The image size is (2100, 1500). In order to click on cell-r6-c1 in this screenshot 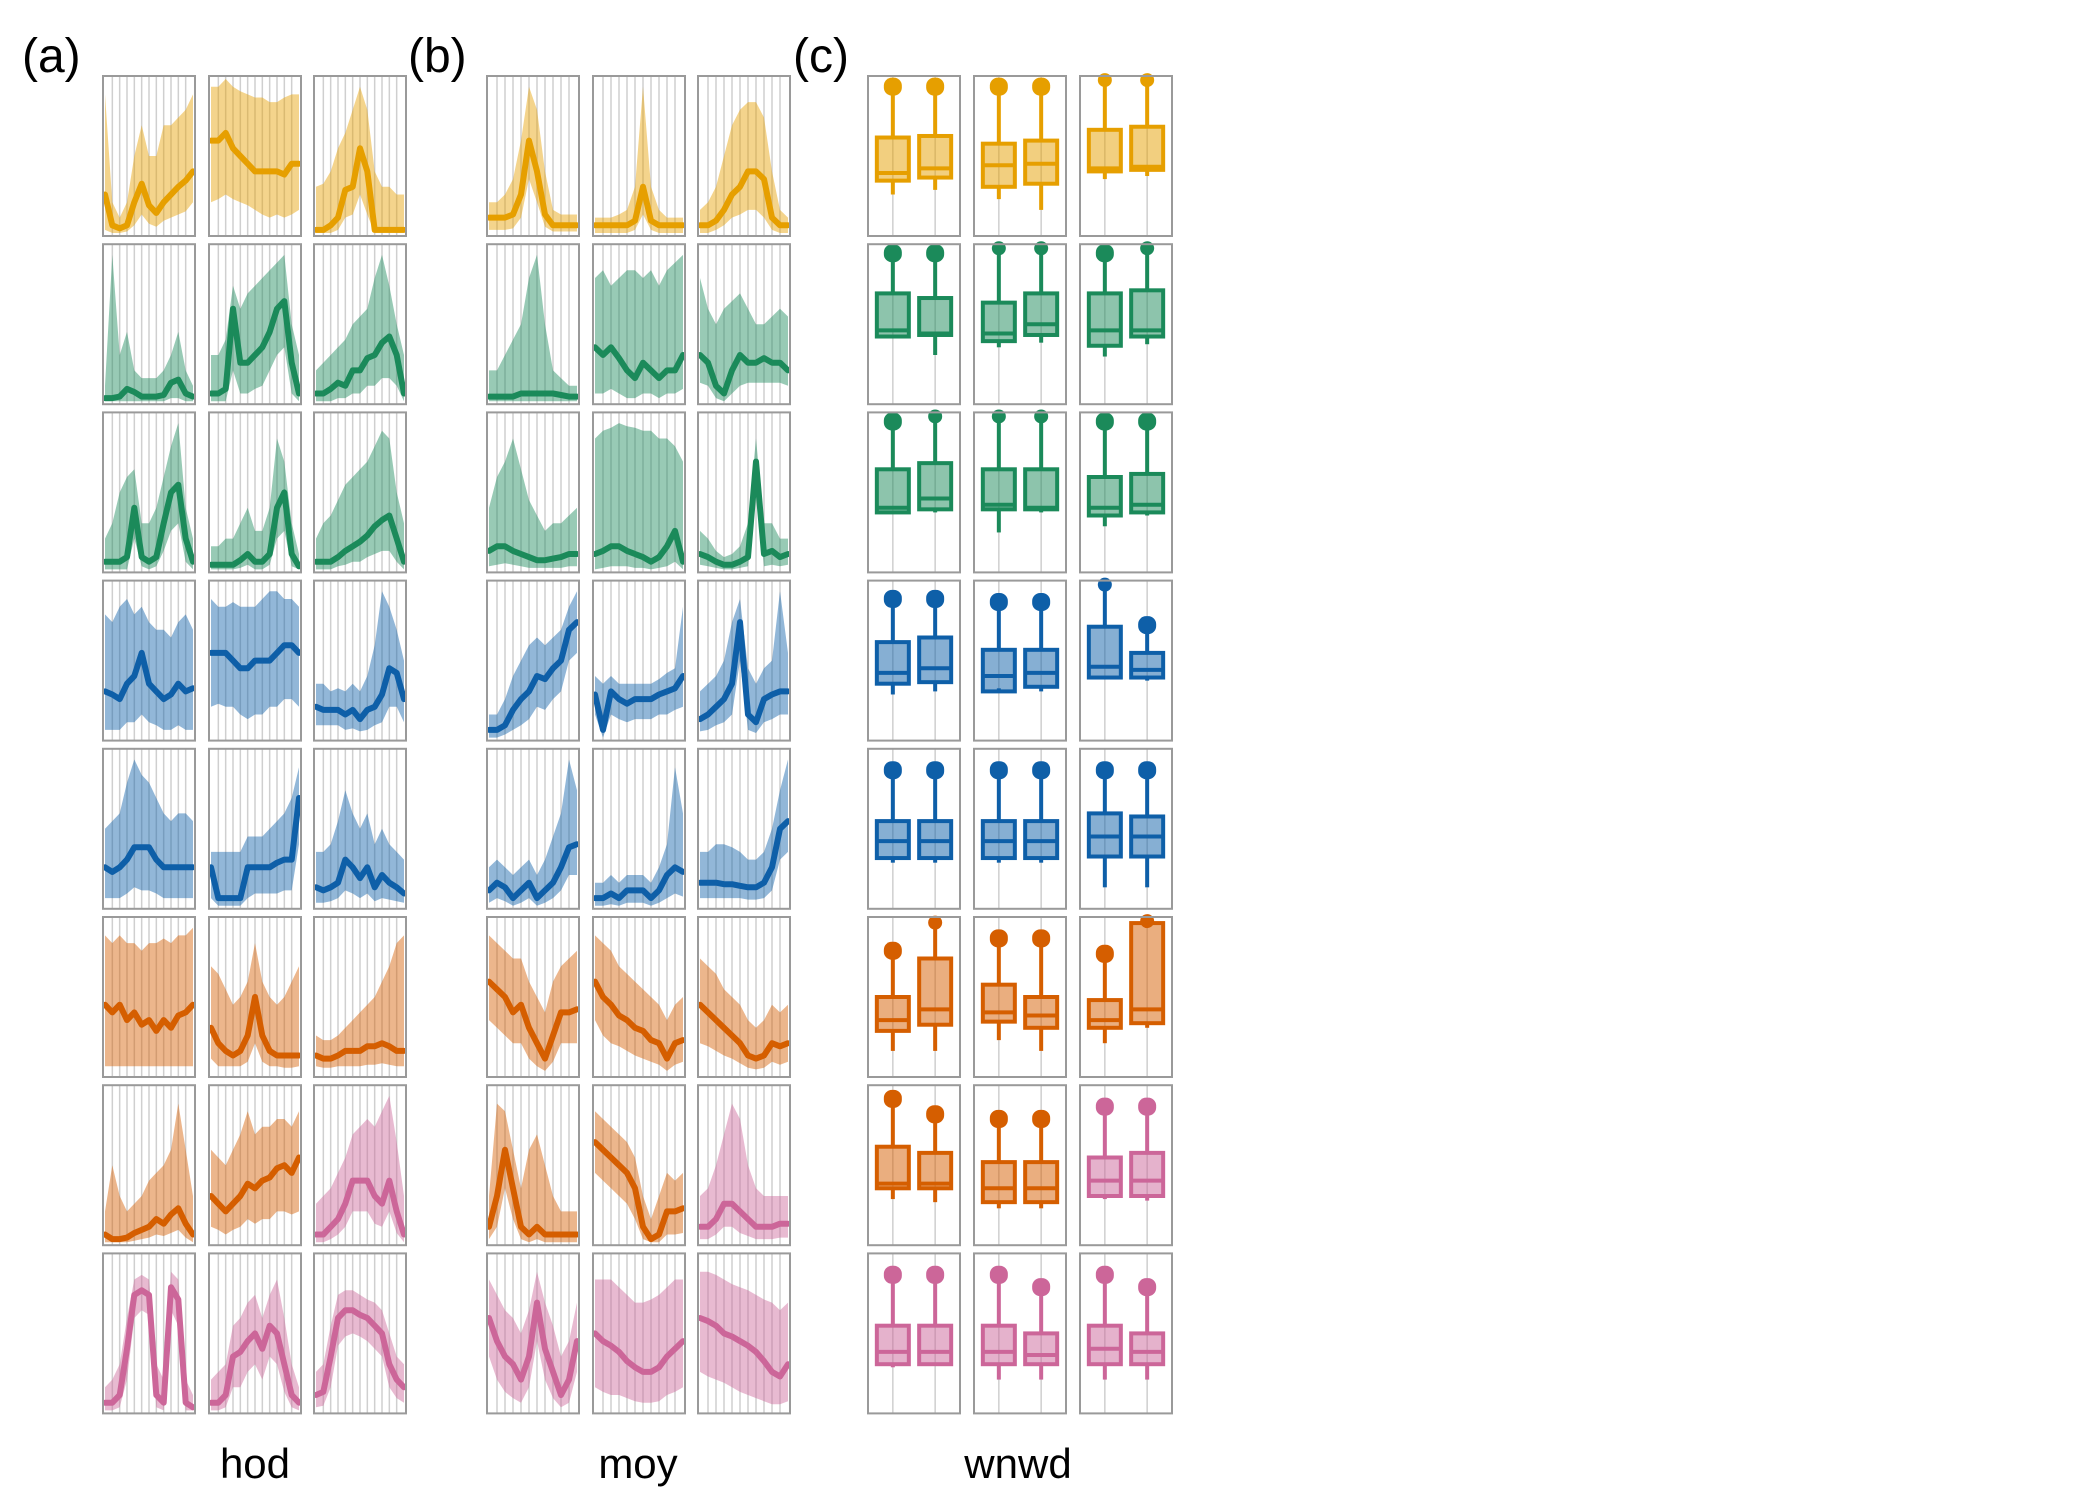, I will do `click(149, 997)`.